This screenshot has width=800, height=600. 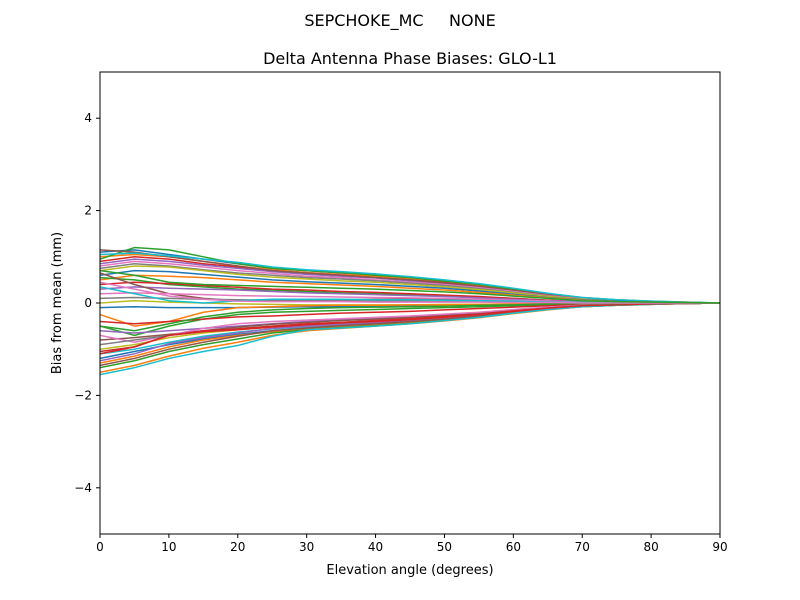 What do you see at coordinates (57, 303) in the screenshot?
I see `y-axis-label: Bias from mean (mm)` at bounding box center [57, 303].